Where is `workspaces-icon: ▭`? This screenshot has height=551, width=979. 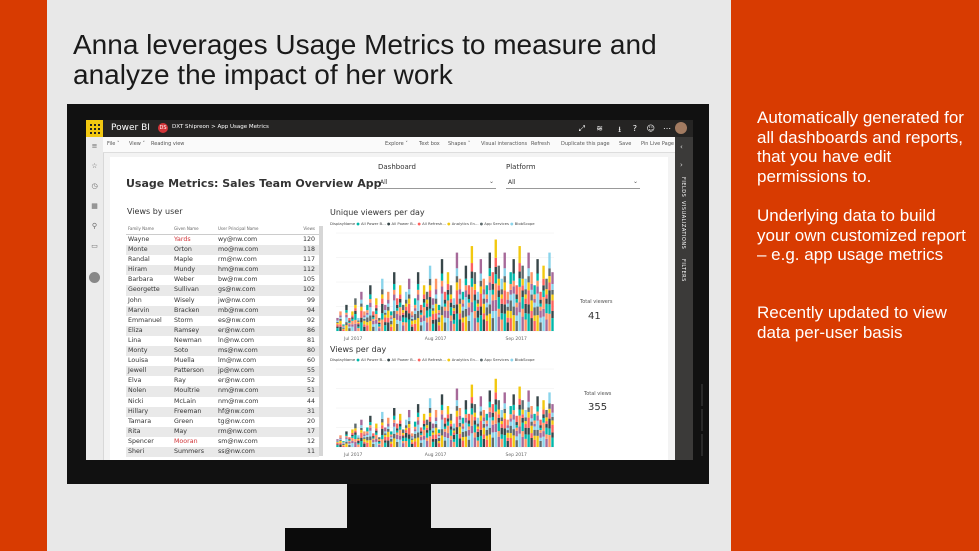 workspaces-icon: ▭ is located at coordinates (94, 246).